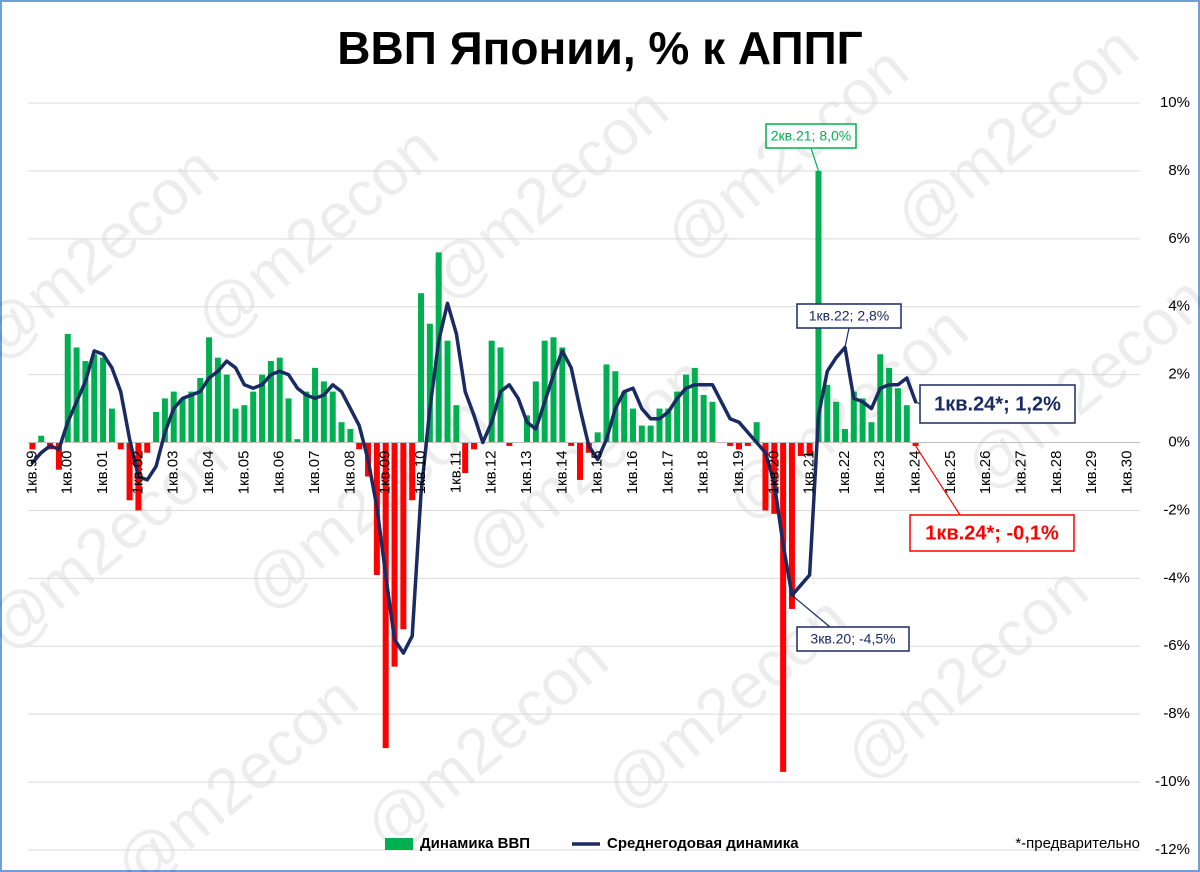 The height and width of the screenshot is (872, 1200). Describe the element at coordinates (314, 473) in the screenshot. I see `x-tick-label: 1кв.07` at that location.